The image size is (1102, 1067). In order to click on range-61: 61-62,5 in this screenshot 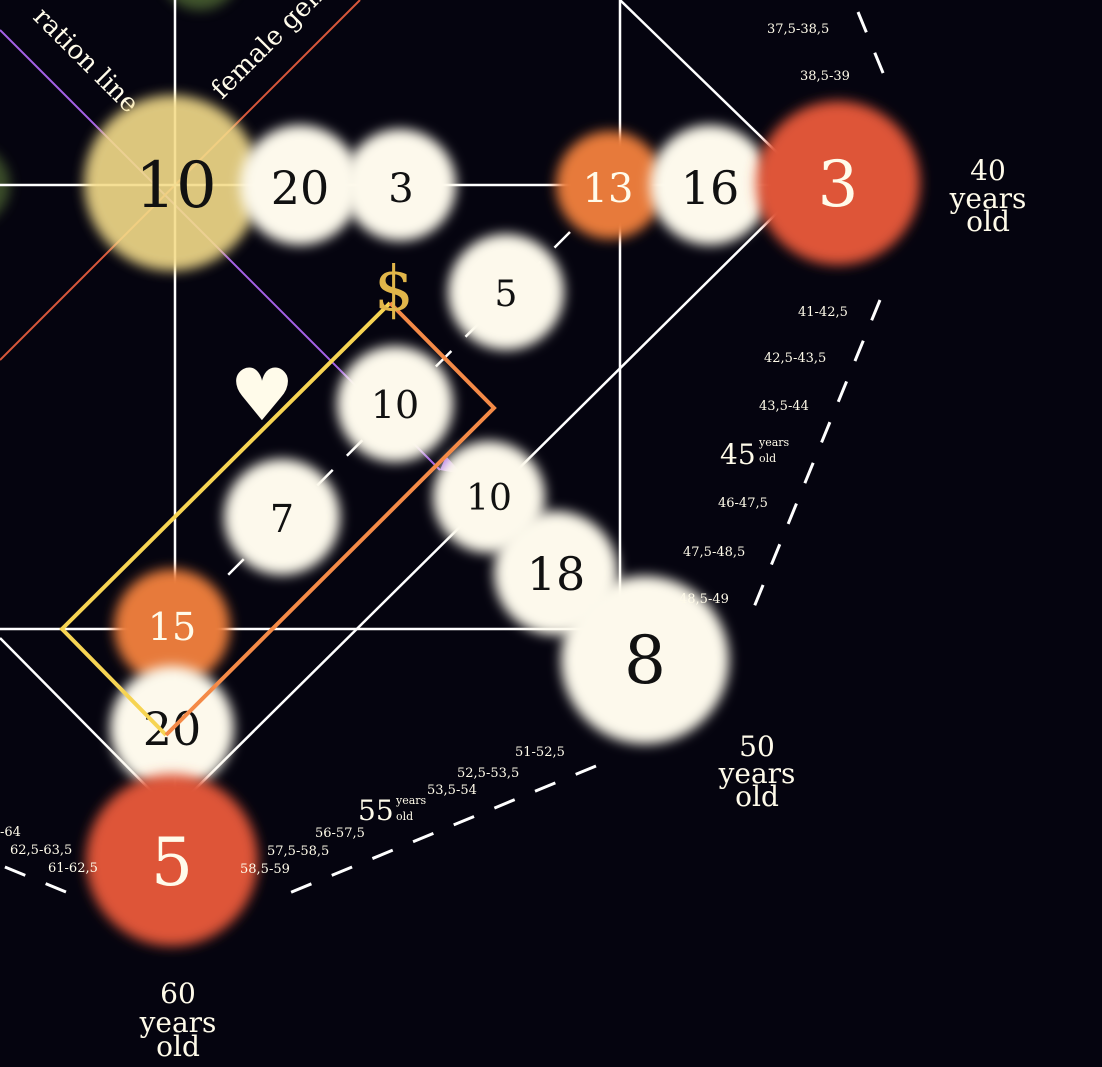, I will do `click(73, 868)`.